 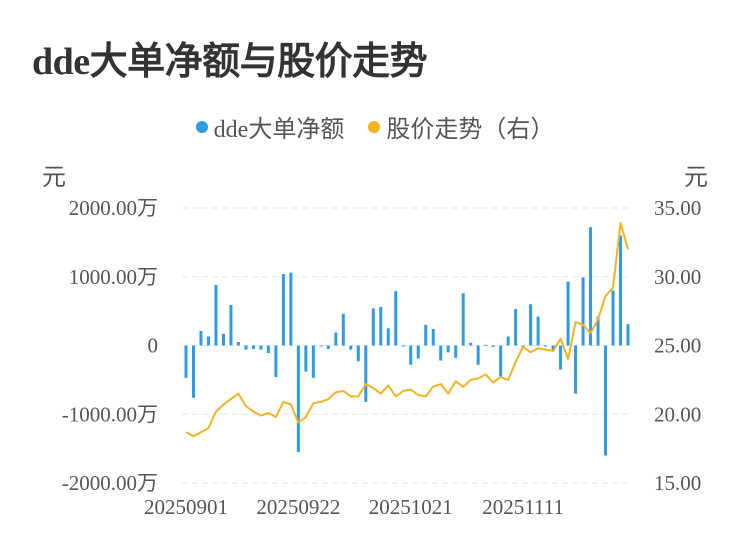 I want to click on legend-dot-dde, so click(x=201, y=126).